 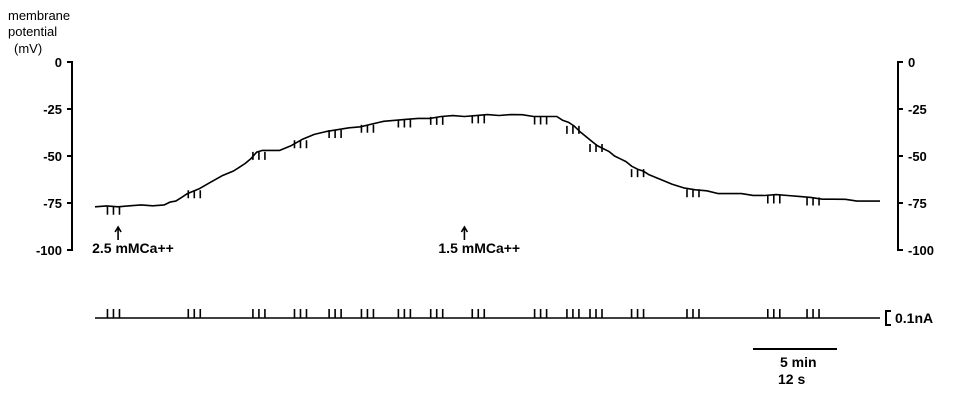 I want to click on current-scale-label: 0.1nA, so click(x=914, y=318).